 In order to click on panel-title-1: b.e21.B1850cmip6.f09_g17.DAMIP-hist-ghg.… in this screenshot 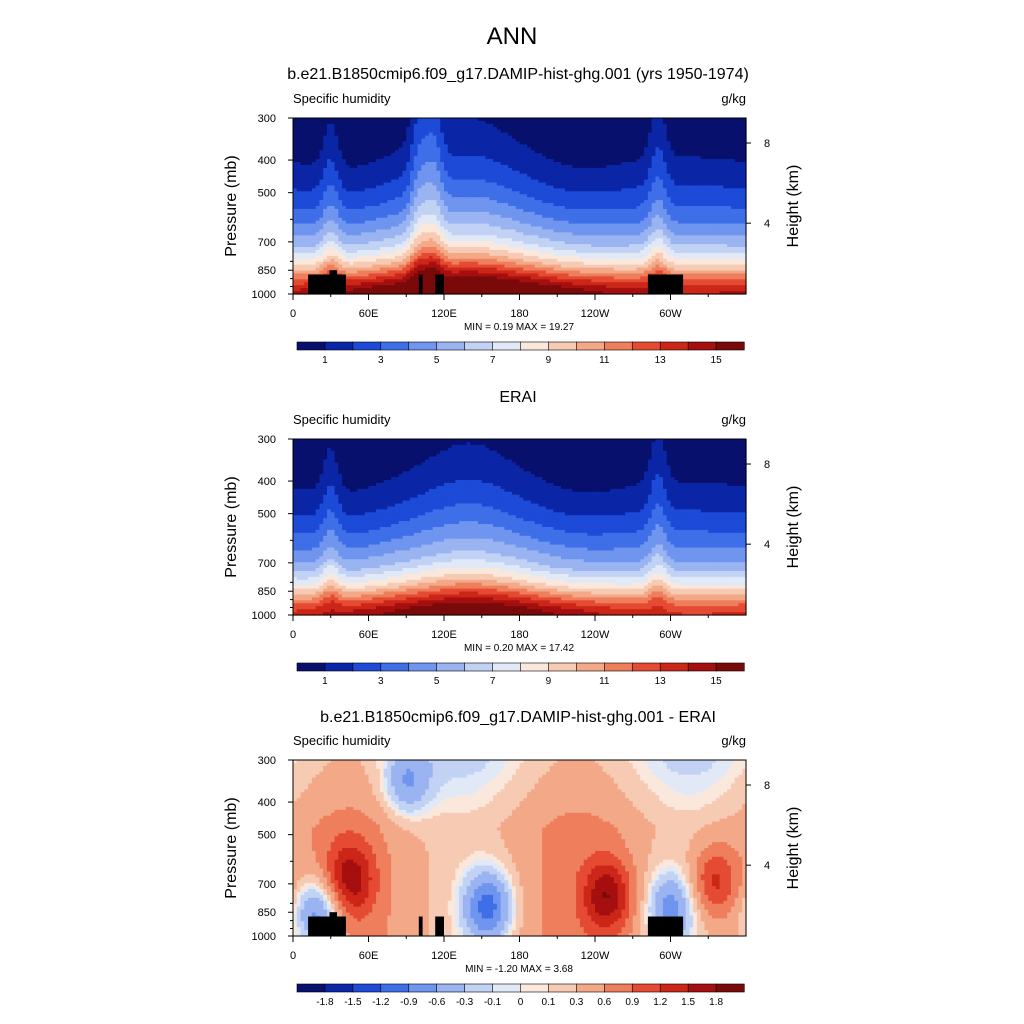, I will do `click(518, 74)`.